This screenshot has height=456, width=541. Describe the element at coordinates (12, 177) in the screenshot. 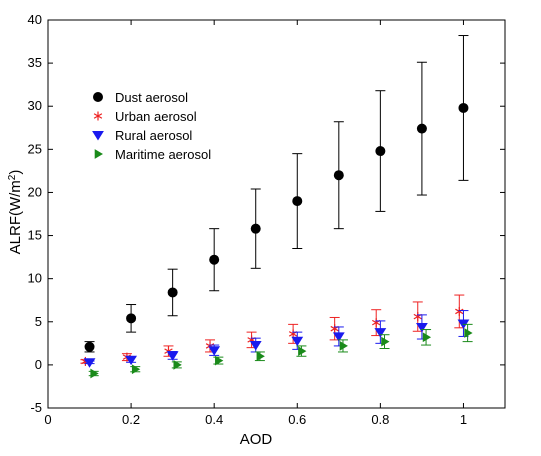

I see `y-axis-title-sup: 2` at that location.